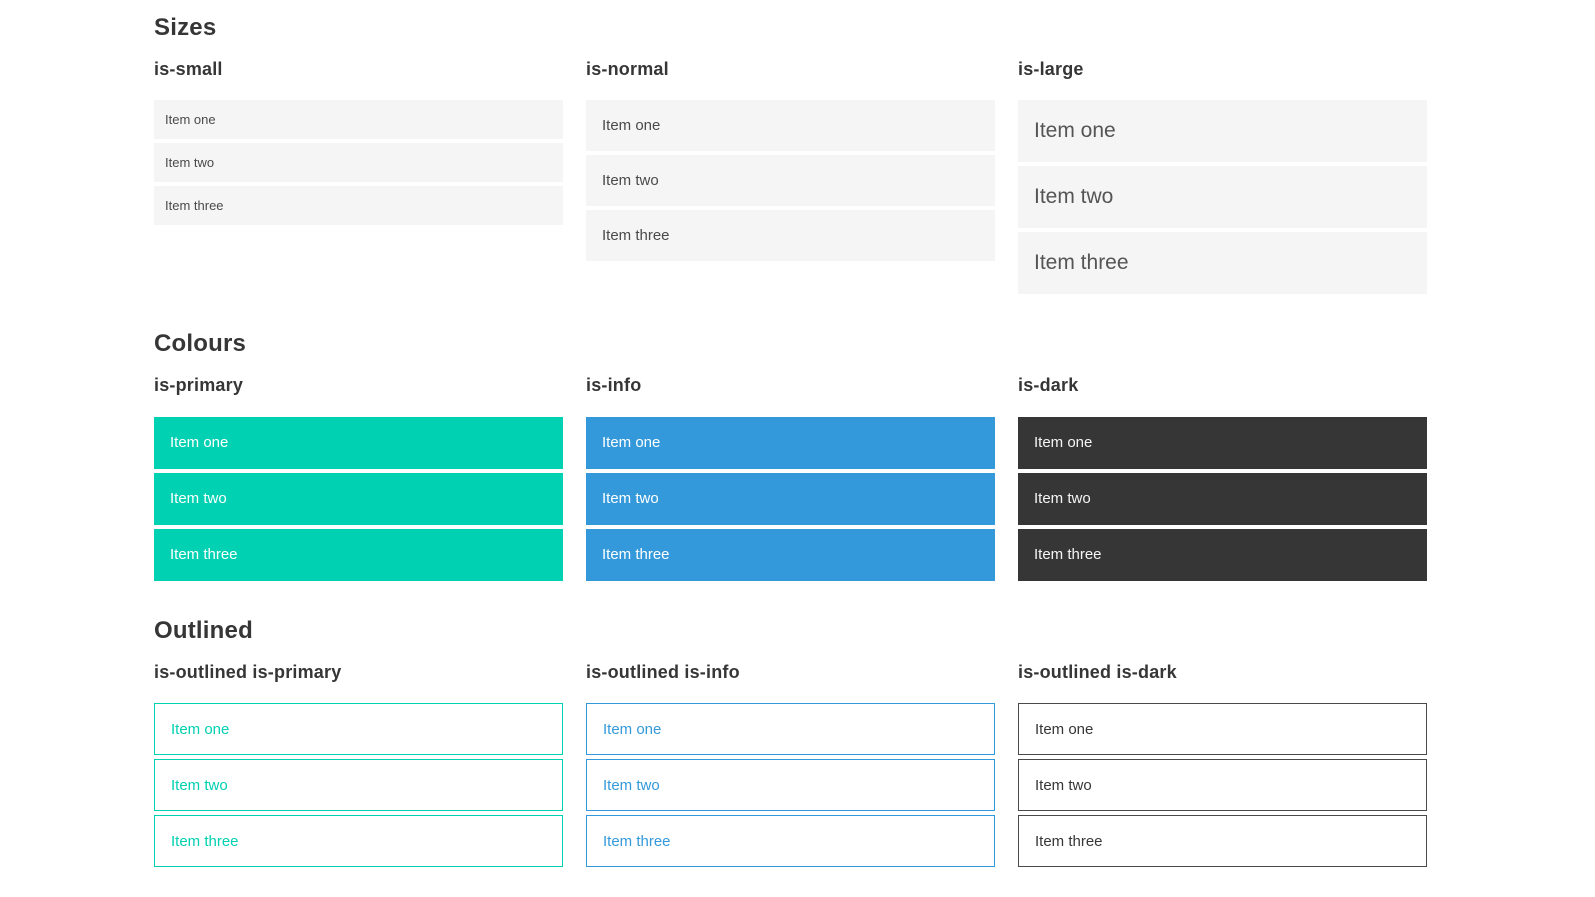 Image resolution: width=1595 pixels, height=897 pixels. I want to click on list-info: Item one Item two Item three, so click(790, 498).